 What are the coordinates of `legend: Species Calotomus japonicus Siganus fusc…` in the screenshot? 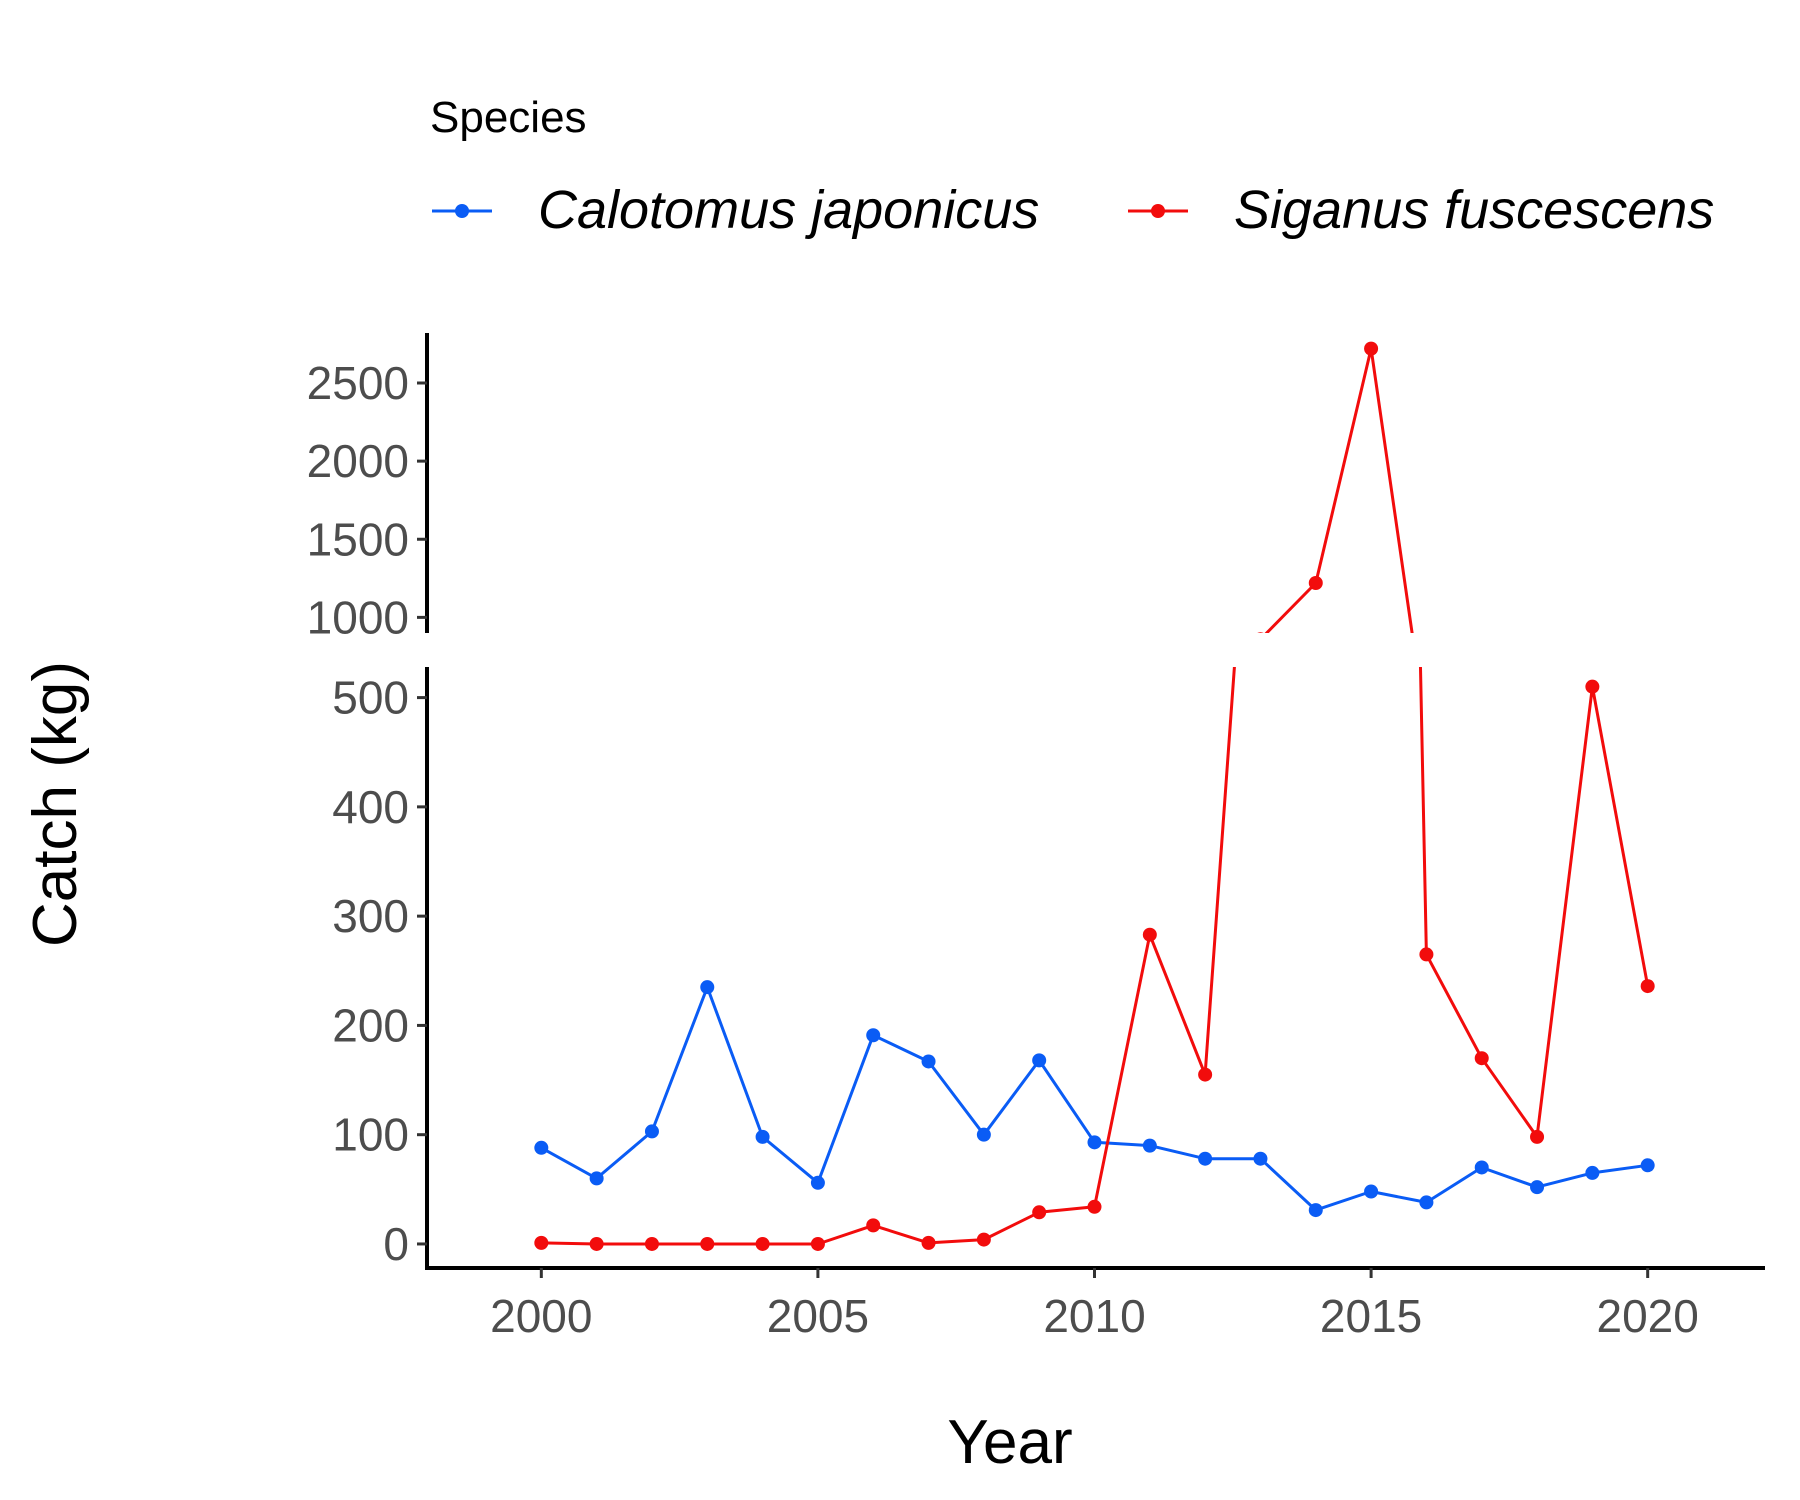 It's located at (1072, 166).